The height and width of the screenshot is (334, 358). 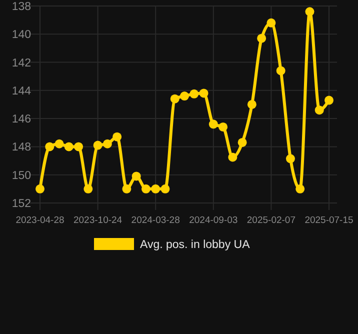 I want to click on y-tick-label: 140, so click(x=21, y=35).